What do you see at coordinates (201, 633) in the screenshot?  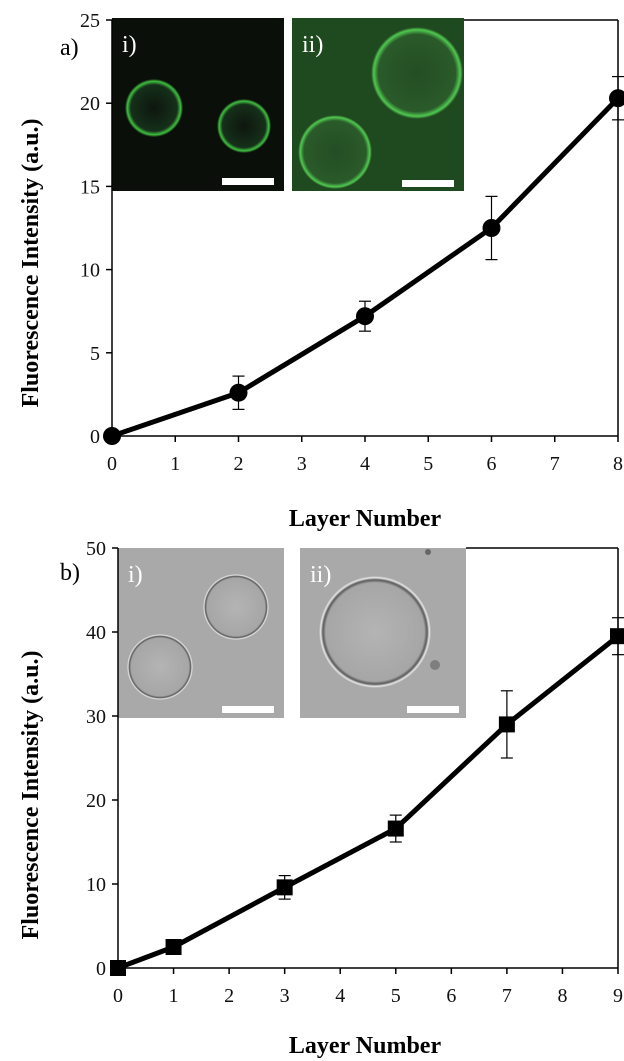 I see `panel-b-inset-i: i)` at bounding box center [201, 633].